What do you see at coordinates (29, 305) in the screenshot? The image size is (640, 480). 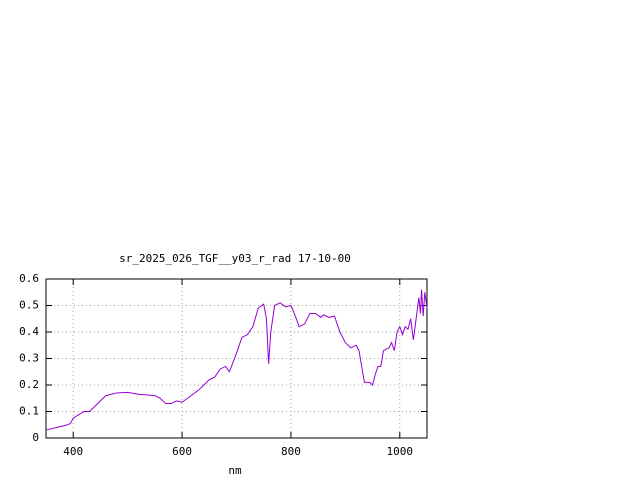 I see `y-tick-label: 0.5` at bounding box center [29, 305].